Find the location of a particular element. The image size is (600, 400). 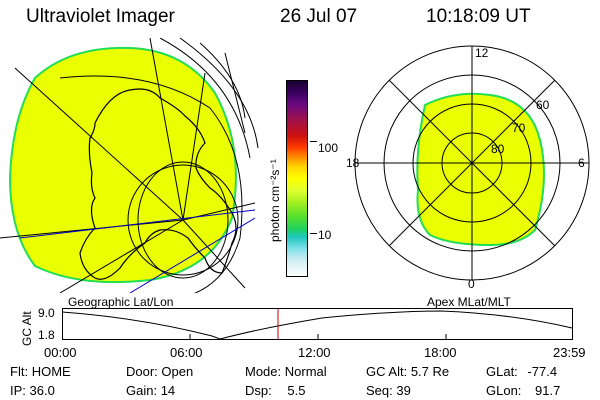

gc-alt-value: 5.7 Re is located at coordinates (430, 371).